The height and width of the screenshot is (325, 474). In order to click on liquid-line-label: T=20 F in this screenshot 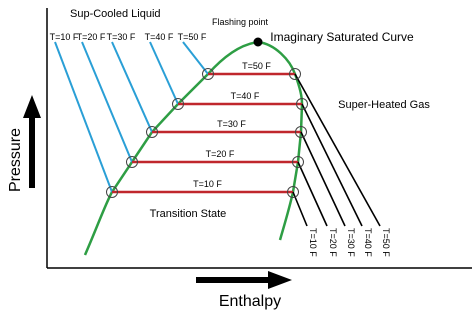, I will do `click(91, 37)`.